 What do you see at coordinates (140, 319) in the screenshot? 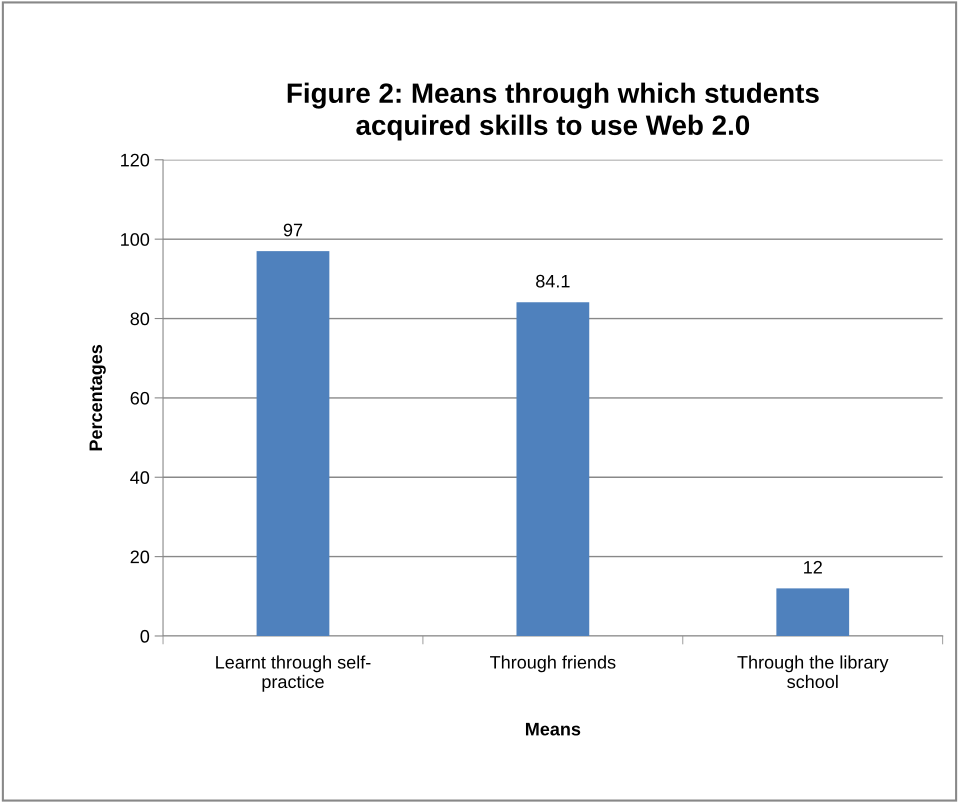
I see `y-tick-label: 80` at bounding box center [140, 319].